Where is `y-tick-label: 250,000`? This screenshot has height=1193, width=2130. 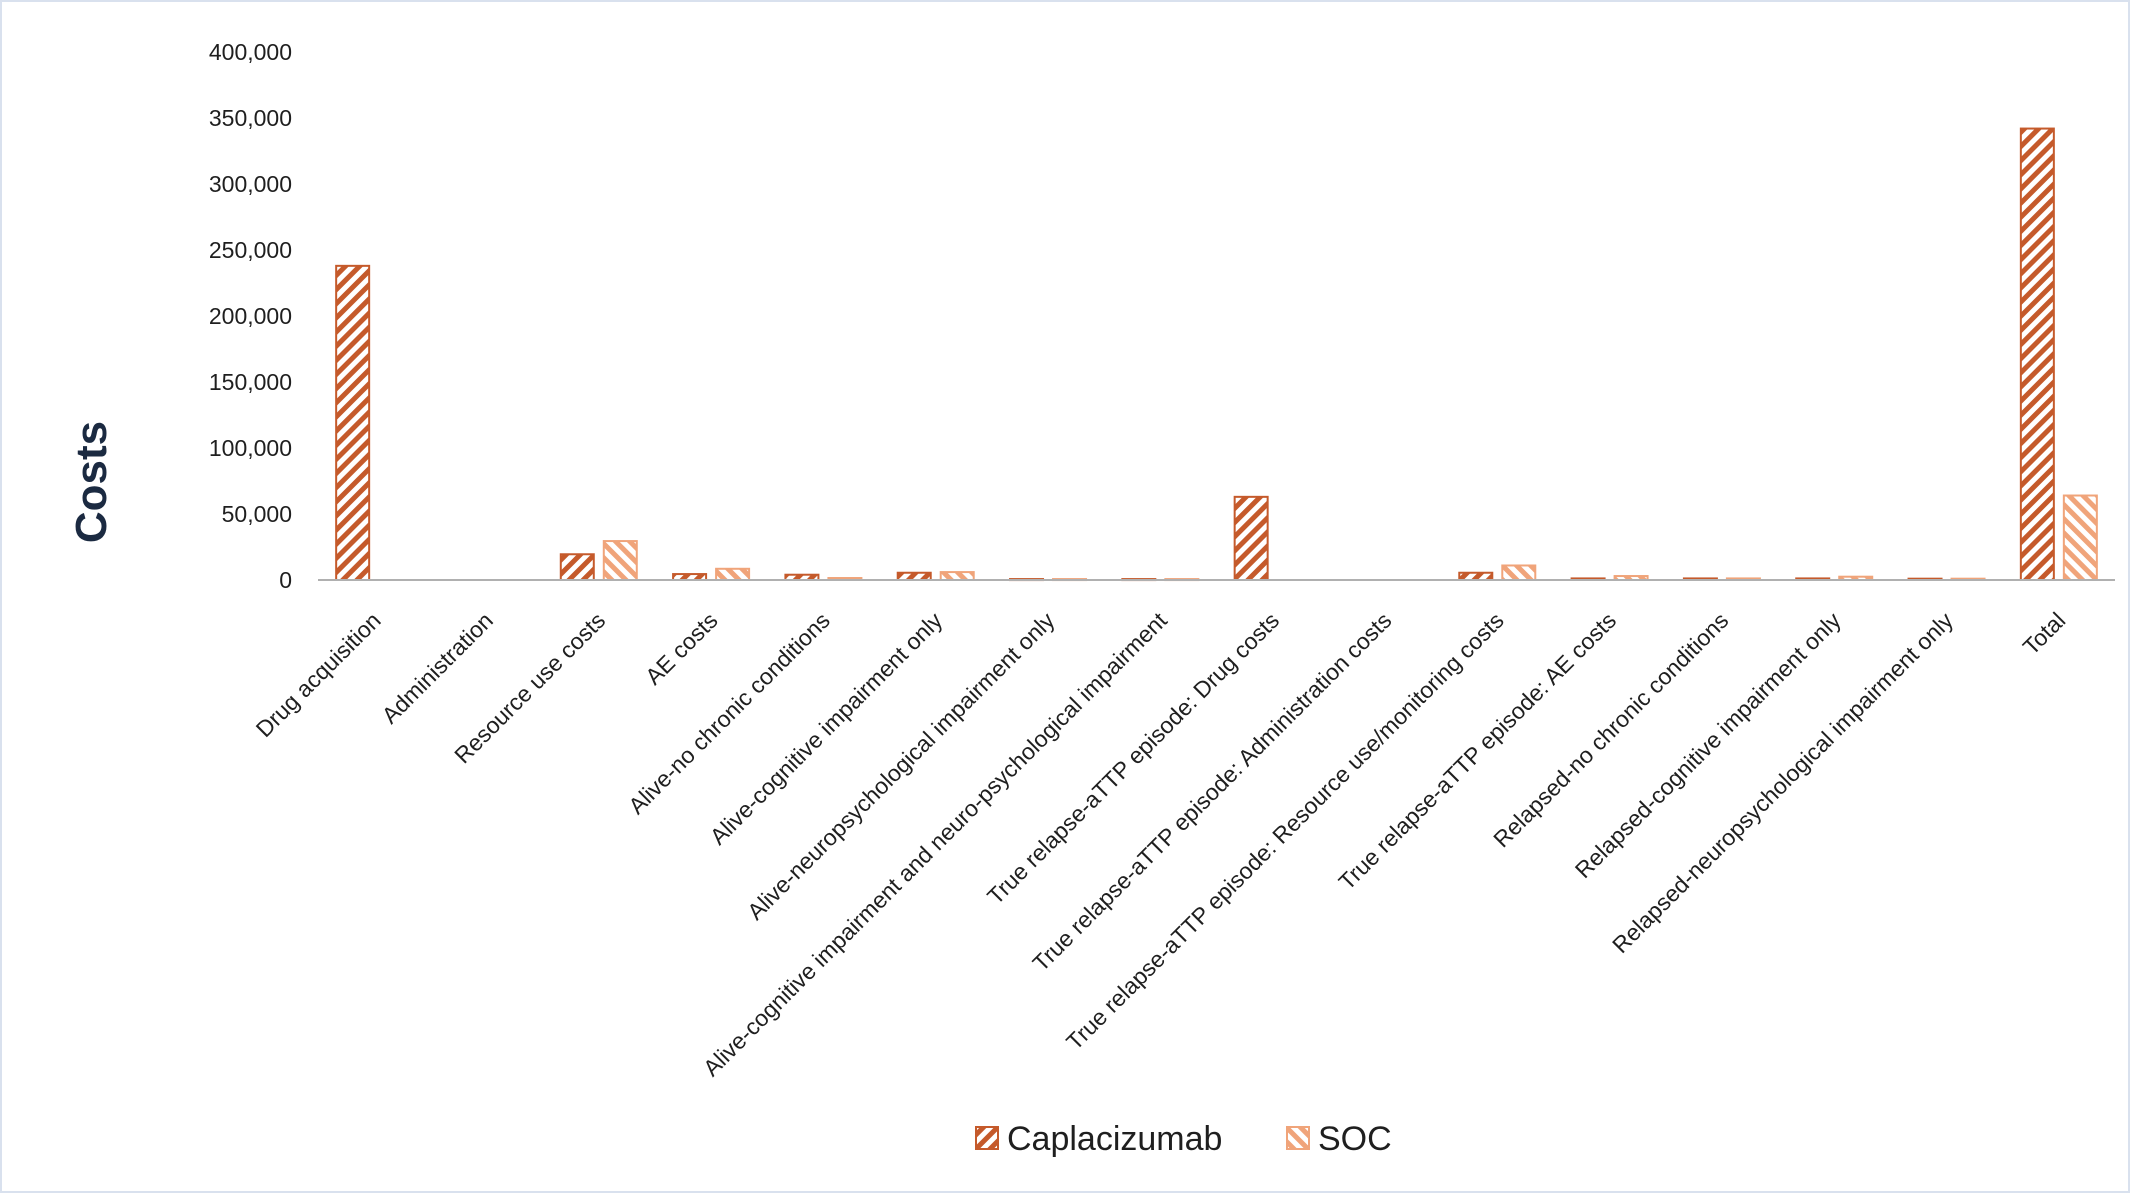 y-tick-label: 250,000 is located at coordinates (250, 250).